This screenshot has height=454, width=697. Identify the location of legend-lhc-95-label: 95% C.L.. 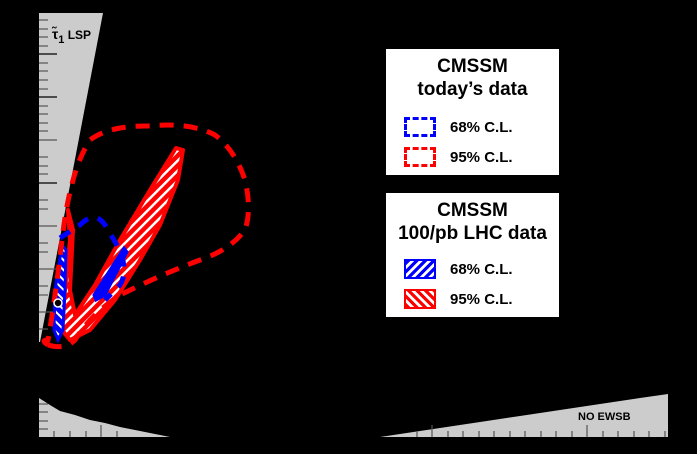
(481, 299).